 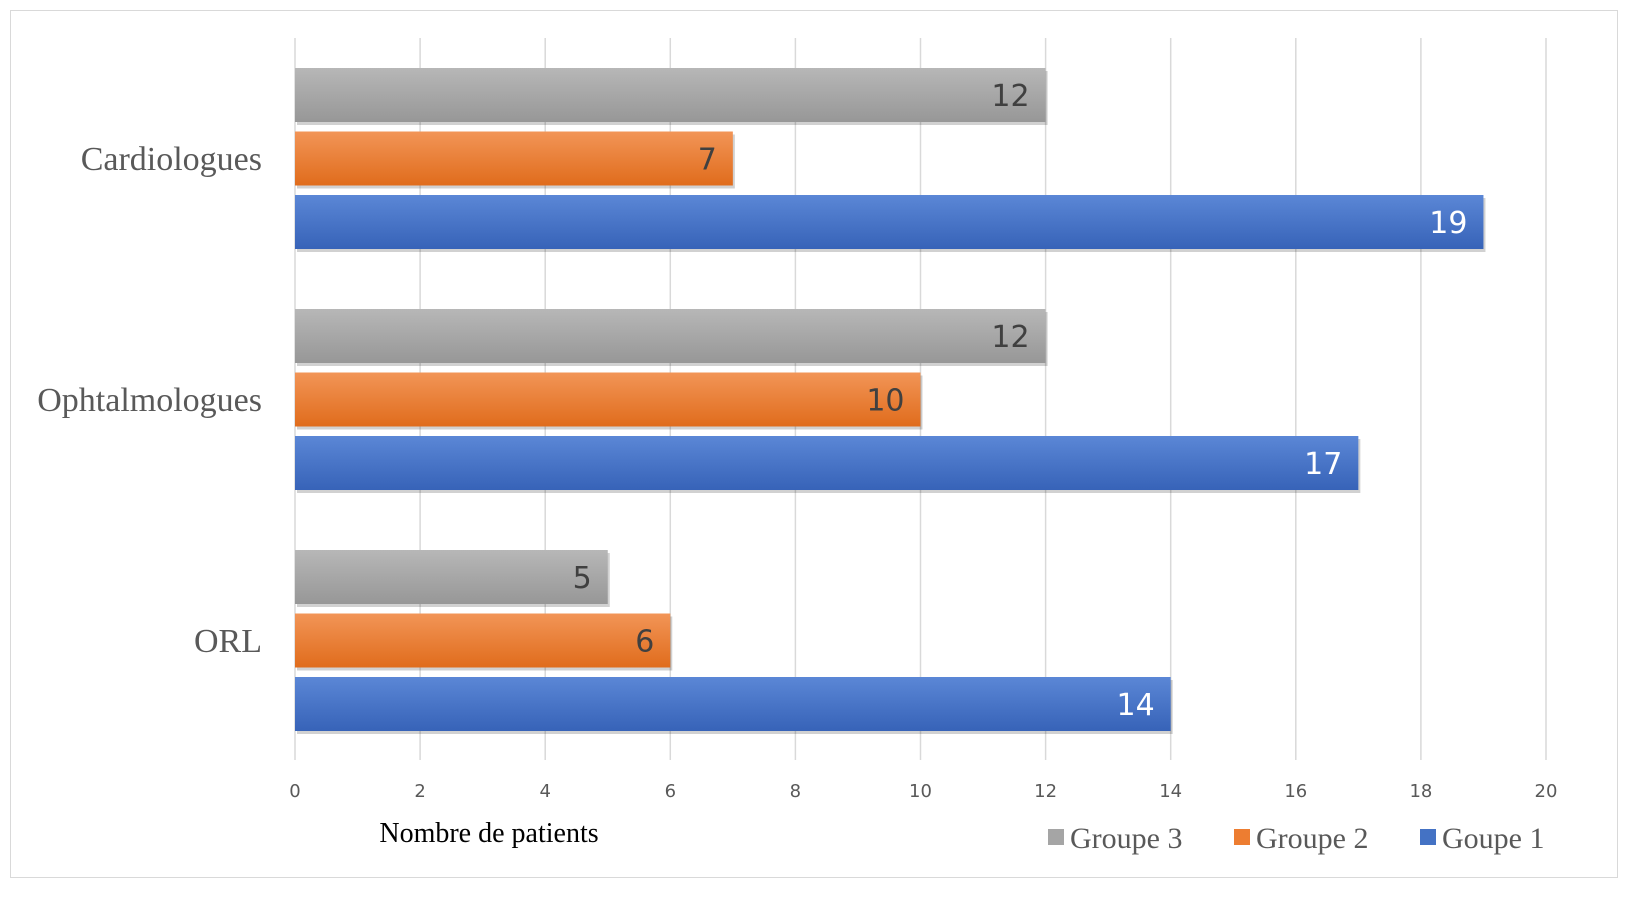 I want to click on bar-groupe-2-cardiologues, so click(x=514, y=158).